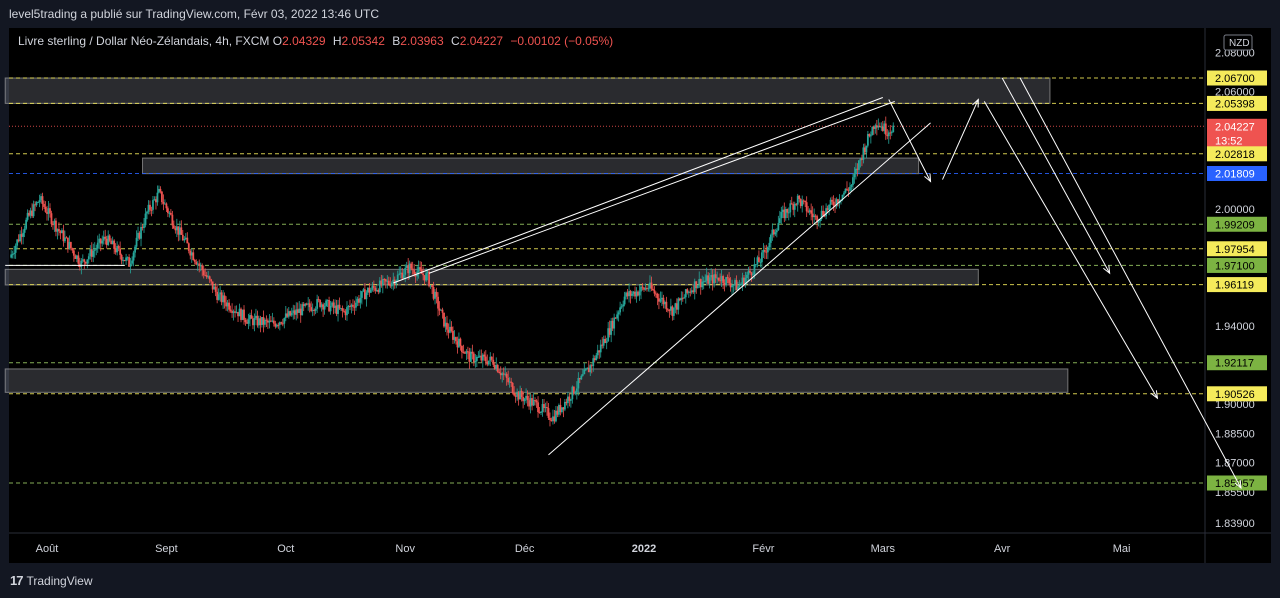 The image size is (1280, 598). Describe the element at coordinates (562, 41) in the screenshot. I see `change-value: −0.00102 (−0.05%)` at that location.